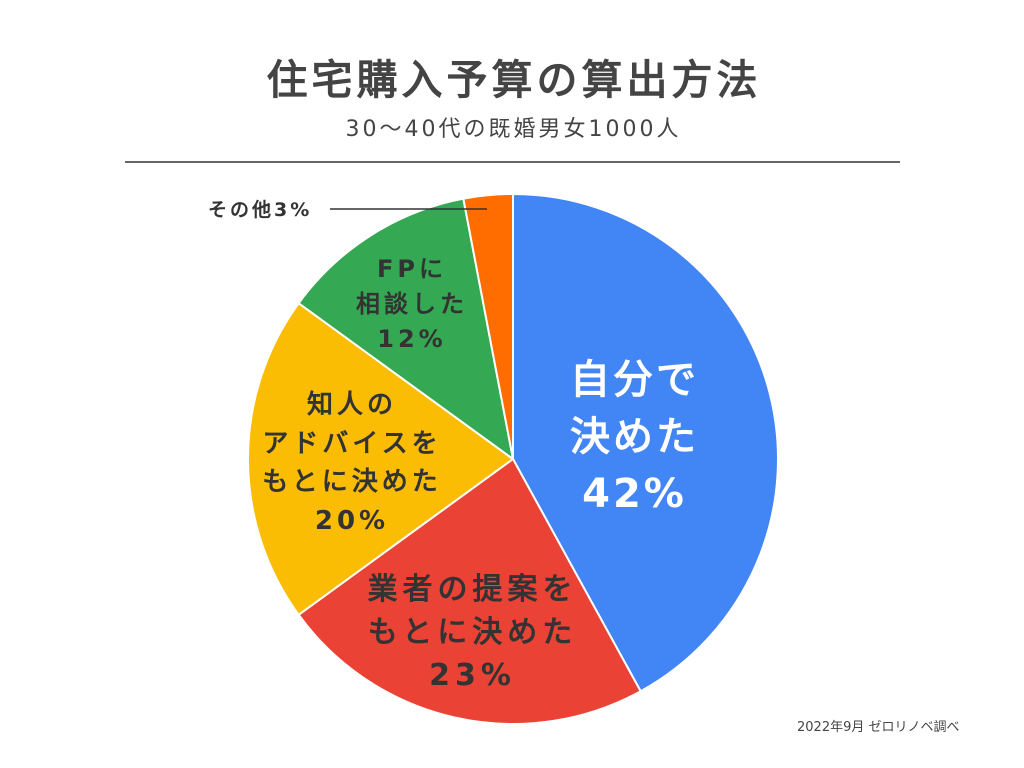  Describe the element at coordinates (512, 162) in the screenshot. I see `title-divider` at that location.